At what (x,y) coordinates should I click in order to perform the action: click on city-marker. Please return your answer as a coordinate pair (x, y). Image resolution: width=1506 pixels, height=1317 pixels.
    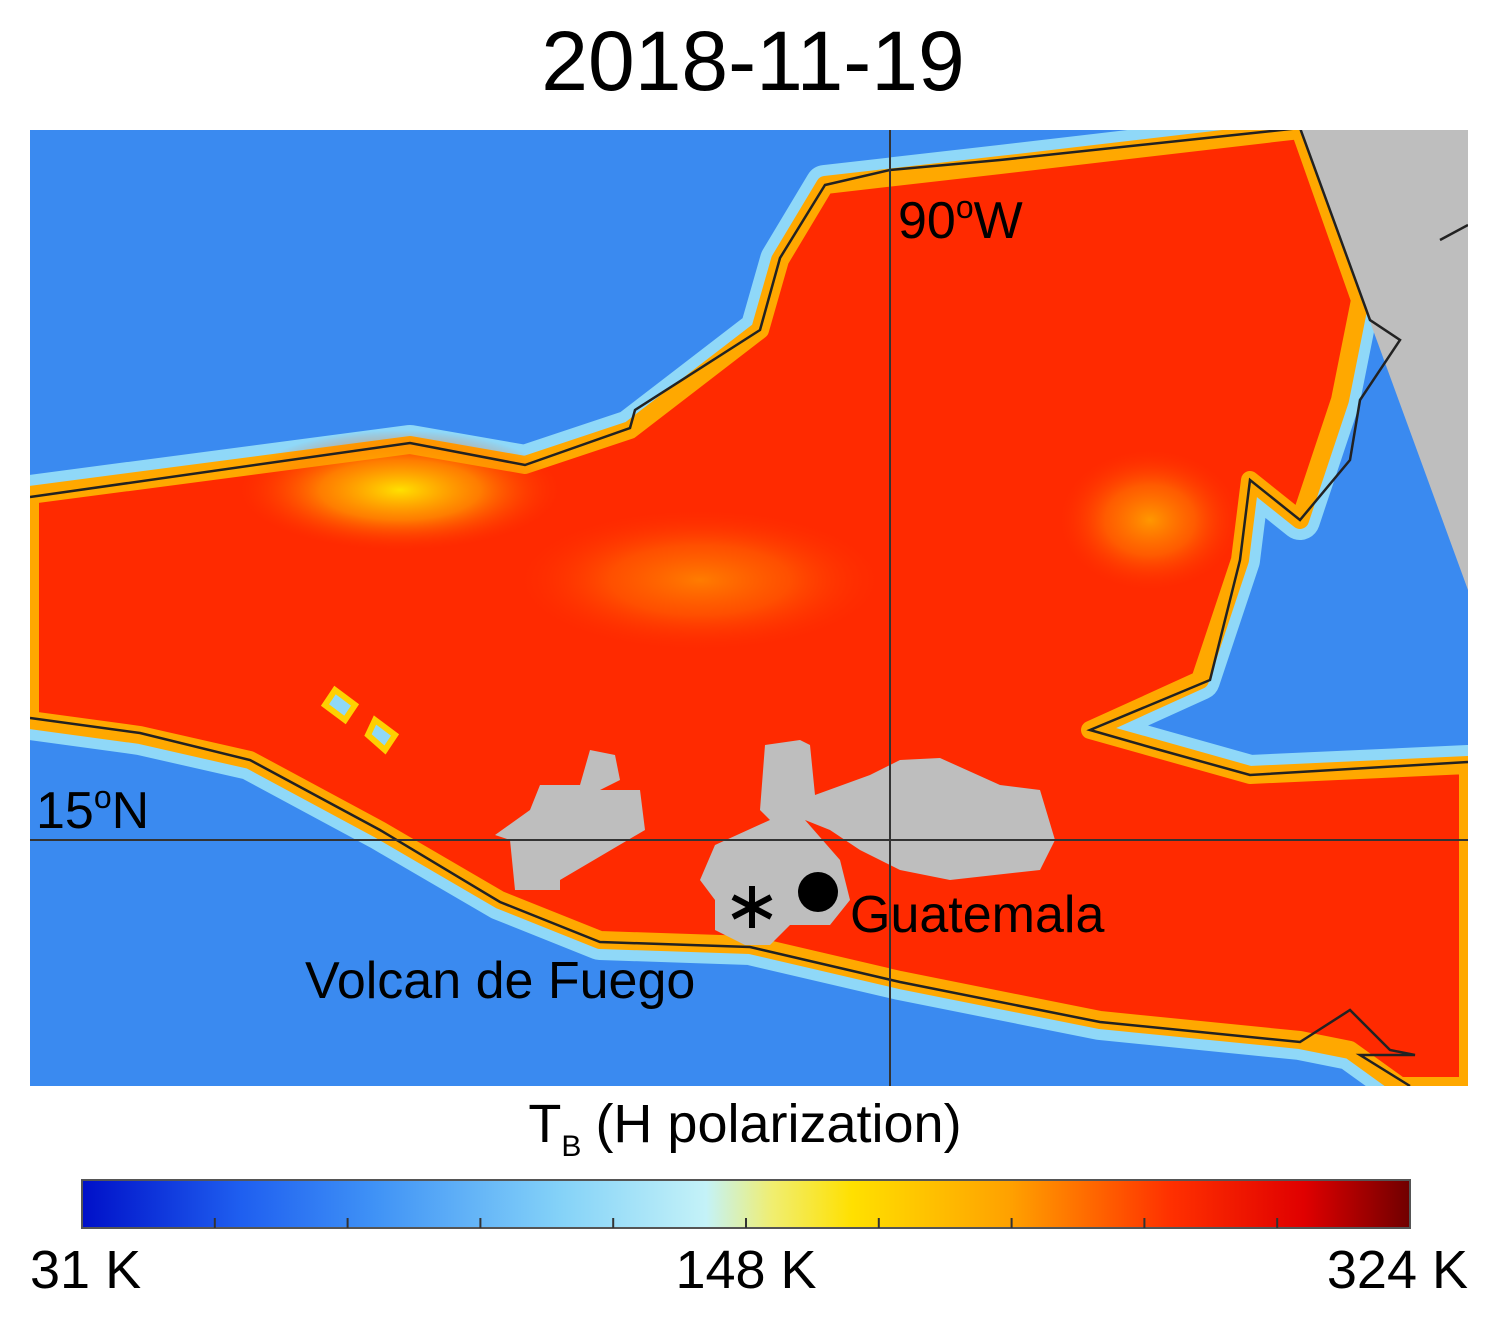
    Looking at the image, I should click on (818, 892).